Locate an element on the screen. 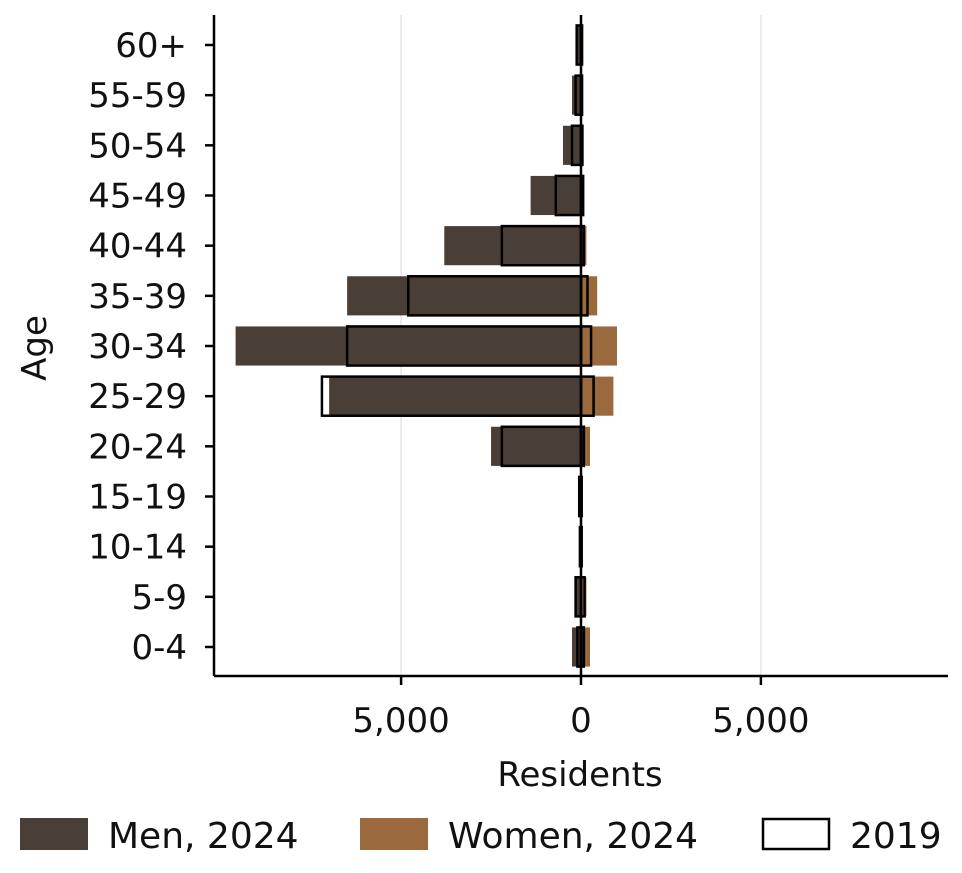  x-tick-label-1: 0 is located at coordinates (581, 721).